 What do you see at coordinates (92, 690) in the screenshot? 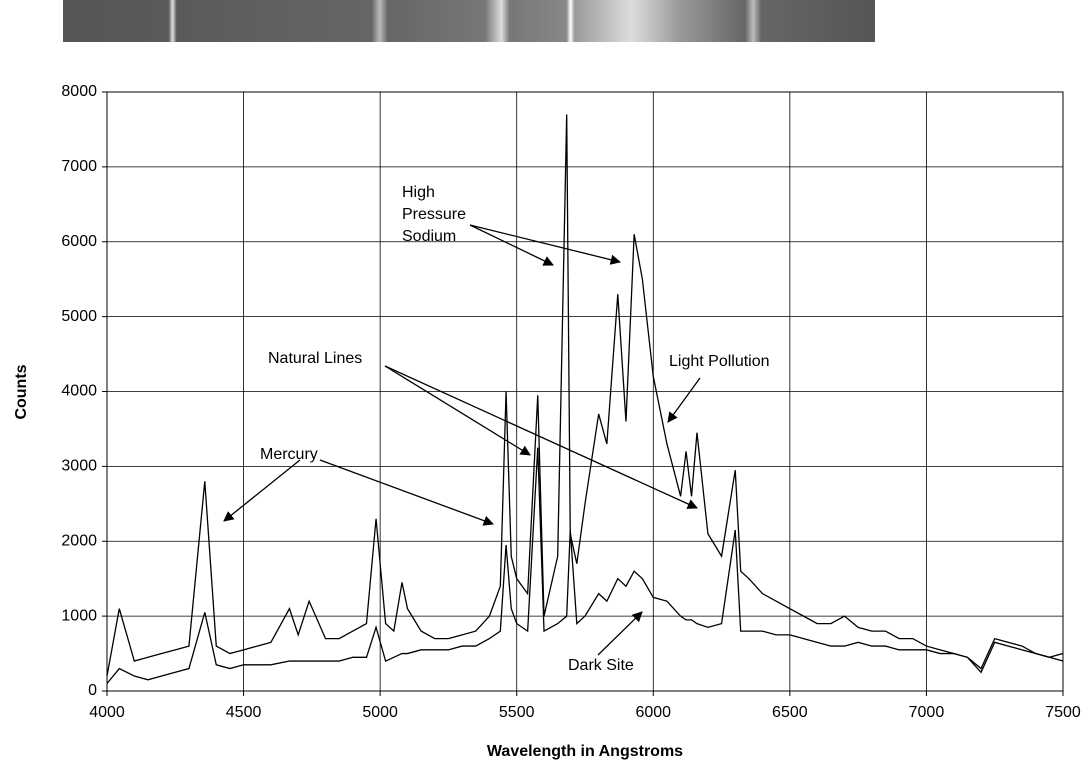
I see `y-tick-label: 0` at bounding box center [92, 690].